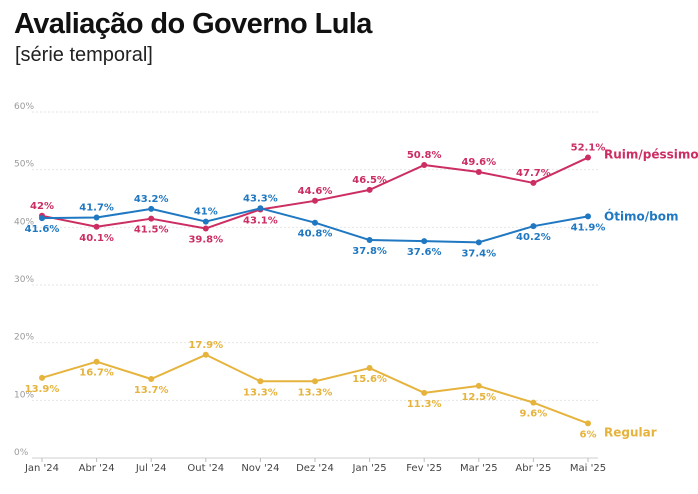  Describe the element at coordinates (369, 180) in the screenshot. I see `data-label: 46.5%` at that location.